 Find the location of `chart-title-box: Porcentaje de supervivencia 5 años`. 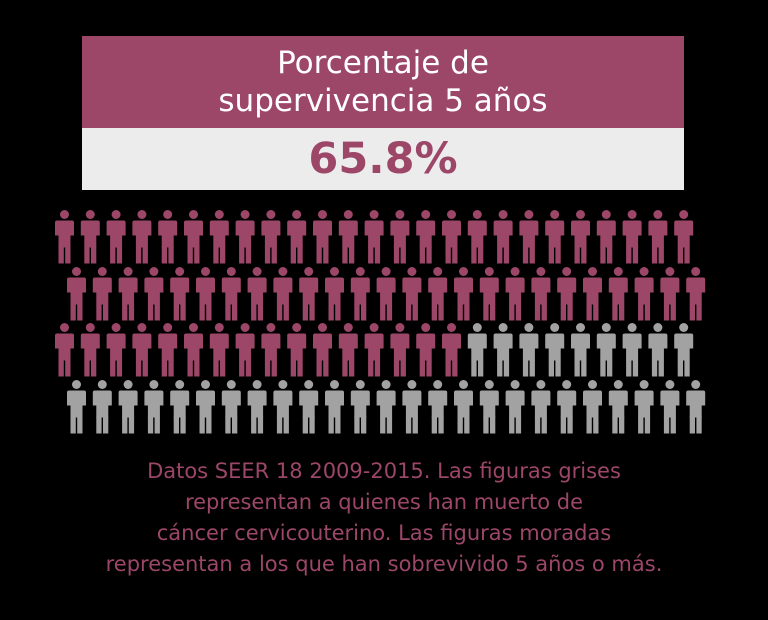

chart-title-box: Porcentaje de supervivencia 5 años is located at coordinates (383, 82).